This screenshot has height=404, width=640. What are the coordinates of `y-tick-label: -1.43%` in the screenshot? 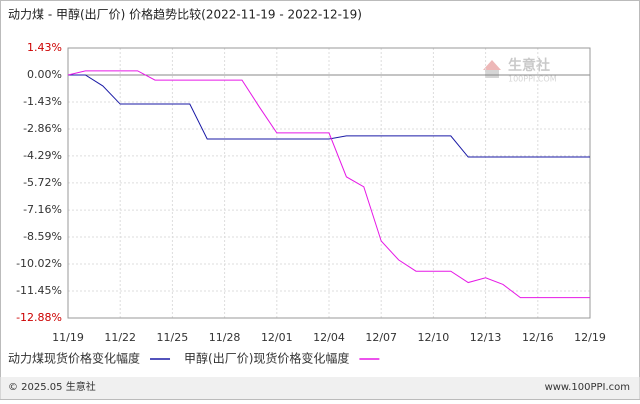 It's located at (42, 101).